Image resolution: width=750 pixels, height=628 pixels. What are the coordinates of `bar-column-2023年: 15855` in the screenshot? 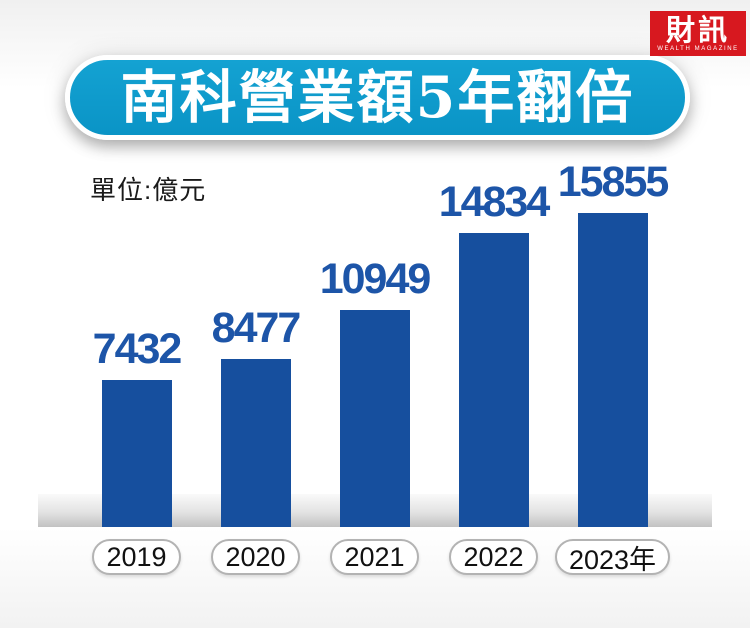 It's located at (612, 344).